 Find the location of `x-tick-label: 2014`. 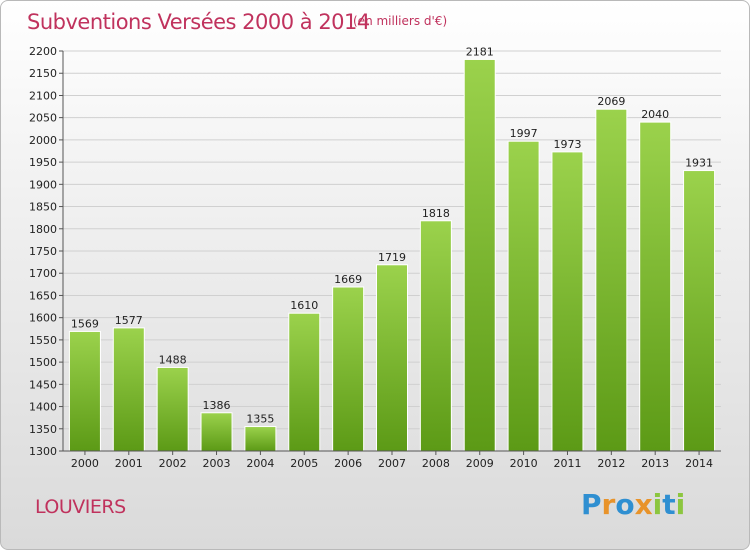

x-tick-label: 2014 is located at coordinates (699, 463).